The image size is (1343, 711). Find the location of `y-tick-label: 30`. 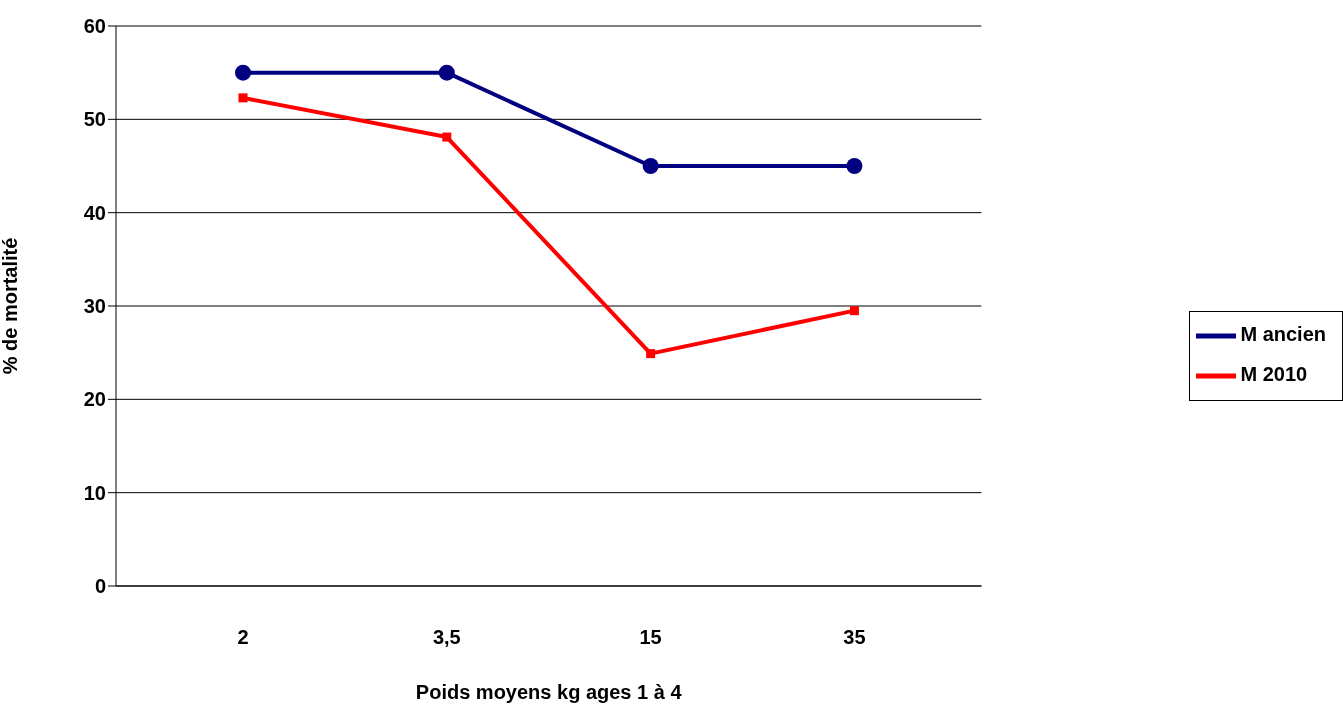

y-tick-label: 30 is located at coordinates (94, 306).